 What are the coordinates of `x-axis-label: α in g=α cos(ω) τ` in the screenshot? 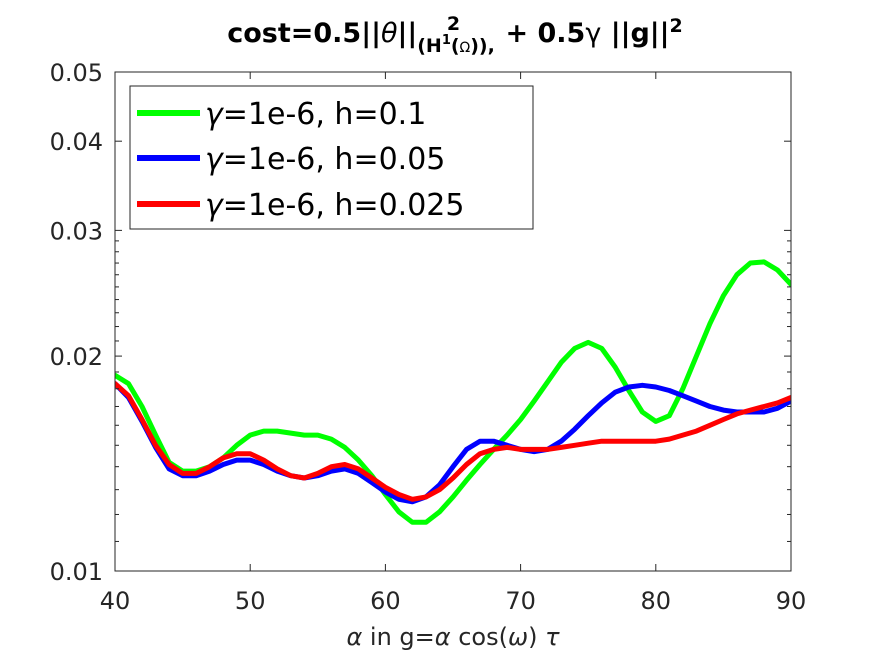 It's located at (453, 637).